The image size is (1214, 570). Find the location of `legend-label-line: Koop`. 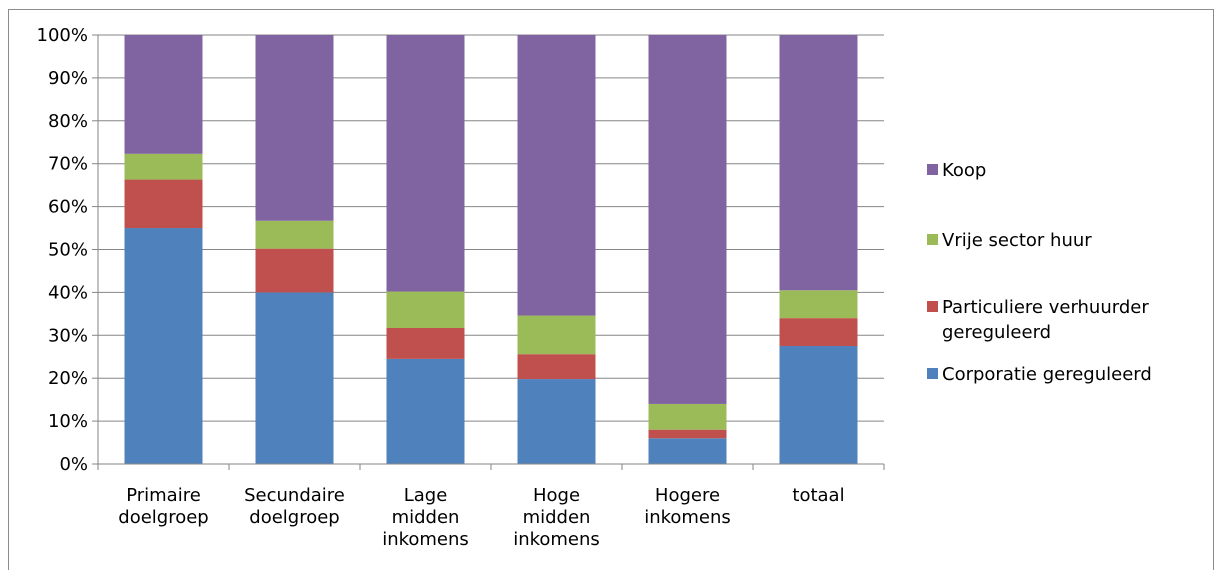

legend-label-line: Koop is located at coordinates (964, 170).